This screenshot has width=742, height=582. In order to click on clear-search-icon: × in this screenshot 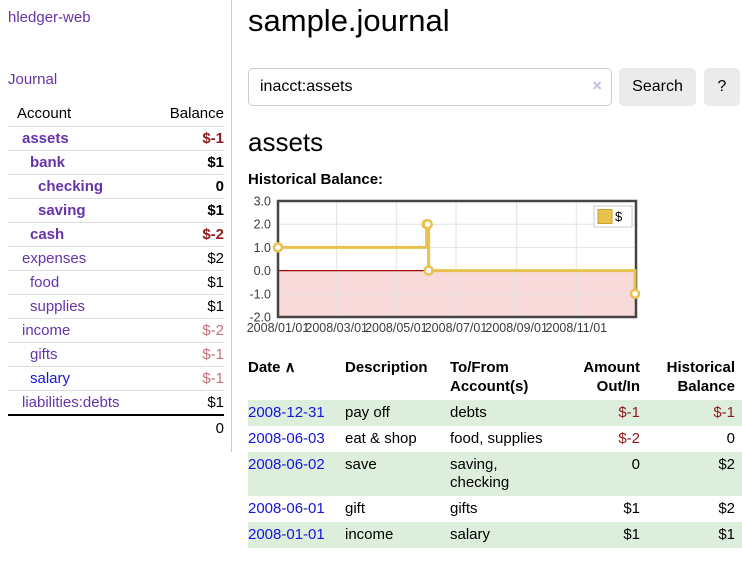, I will do `click(597, 85)`.